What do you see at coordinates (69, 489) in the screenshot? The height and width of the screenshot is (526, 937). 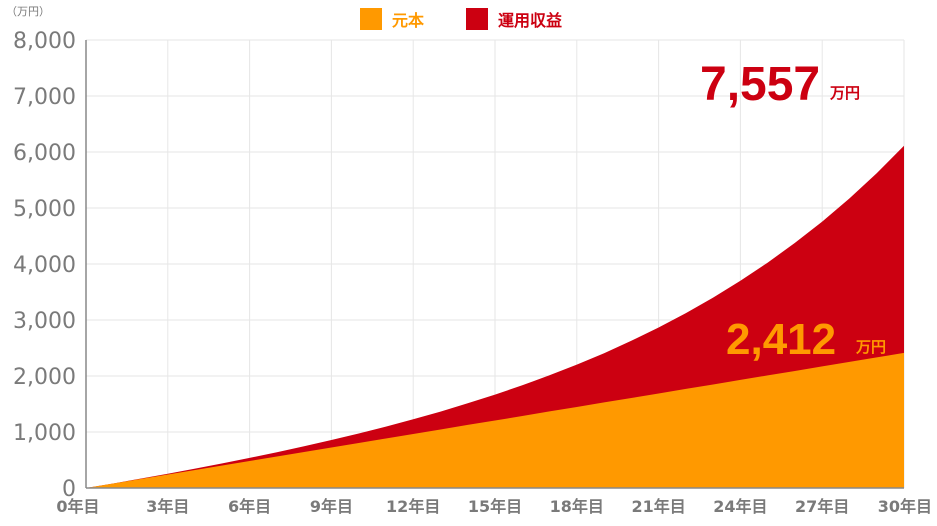 I see `y-tick-label: 0` at bounding box center [69, 489].